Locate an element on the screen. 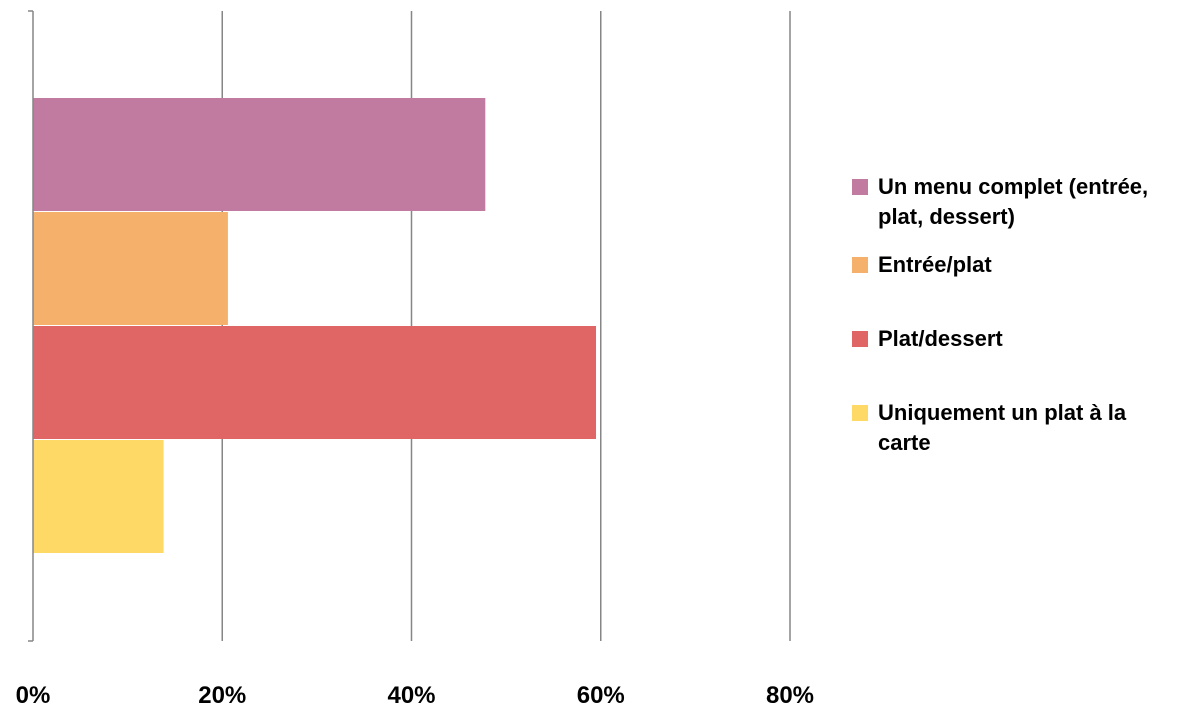 This screenshot has height=711, width=1190. legend-item-plat-carte: Uniquement un plat à la carte is located at coordinates (1017, 428).